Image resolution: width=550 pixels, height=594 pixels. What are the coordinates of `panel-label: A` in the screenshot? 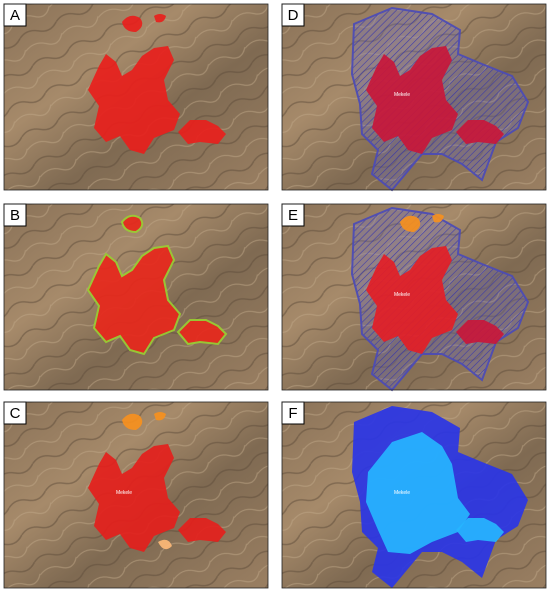 It's located at (15, 15).